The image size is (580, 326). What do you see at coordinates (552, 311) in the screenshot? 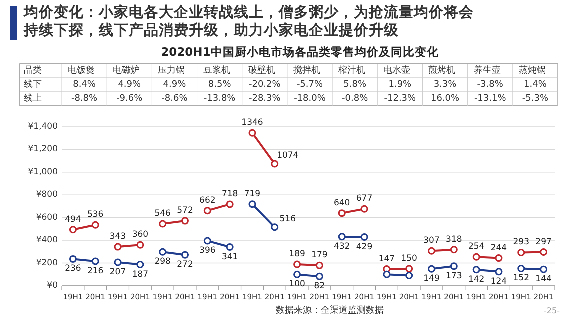
I see `text: -25-` at bounding box center [552, 311].